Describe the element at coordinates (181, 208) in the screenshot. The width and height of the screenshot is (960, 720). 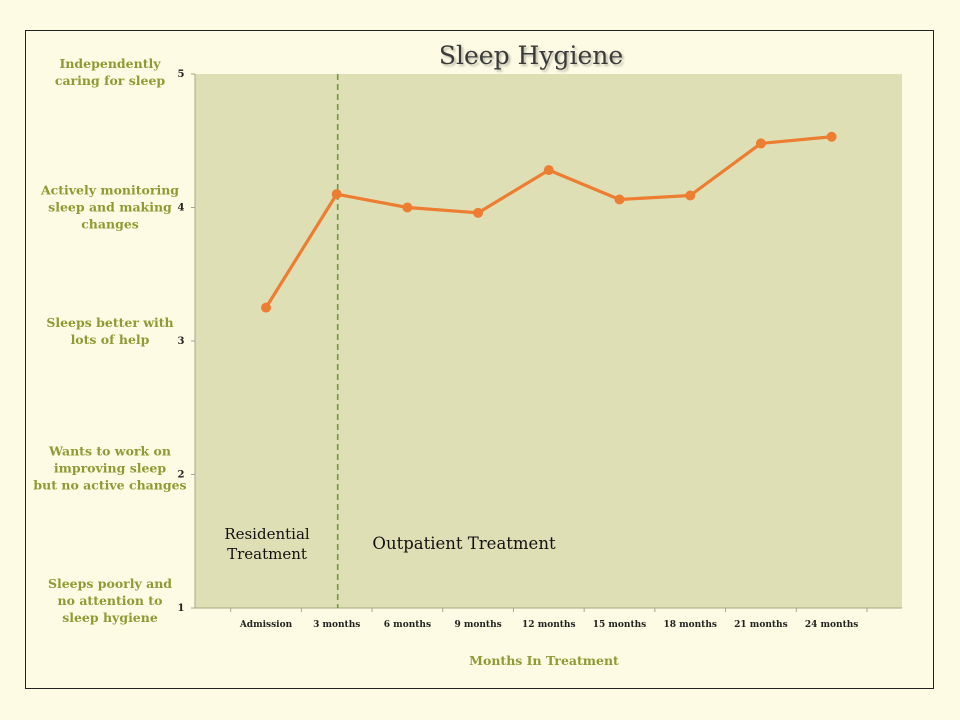
I see `y-tick-label: 4` at that location.